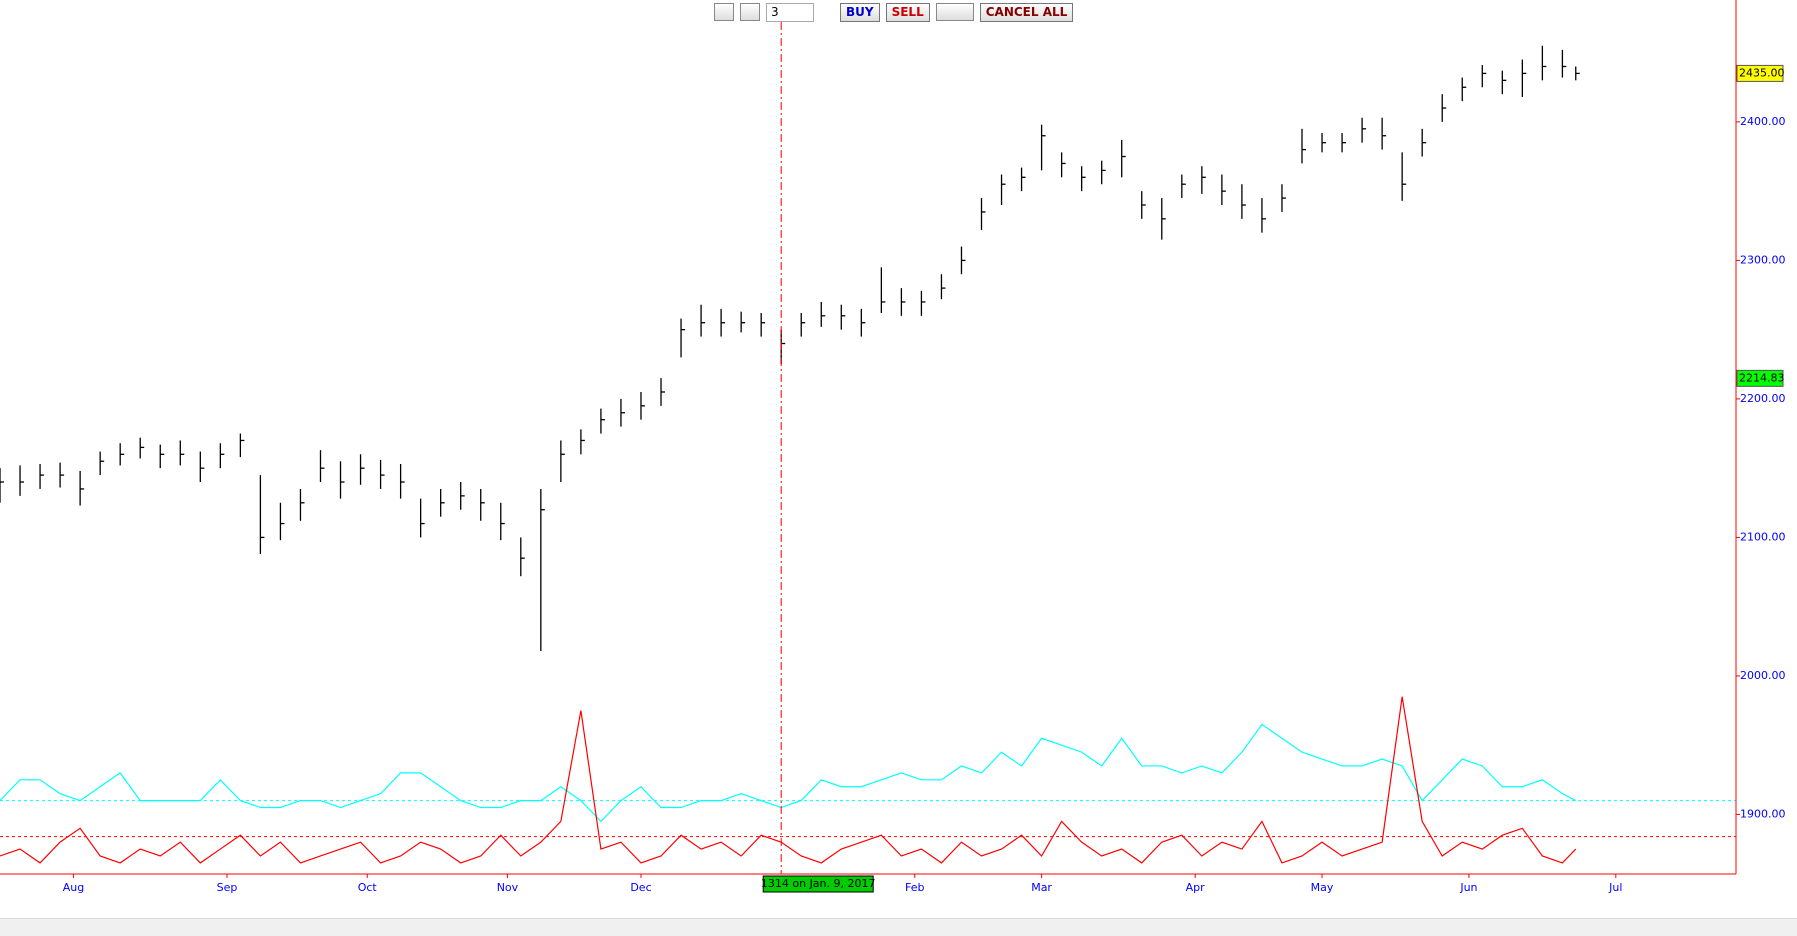  What do you see at coordinates (508, 887) in the screenshot?
I see `x-tick-label: Nov` at bounding box center [508, 887].